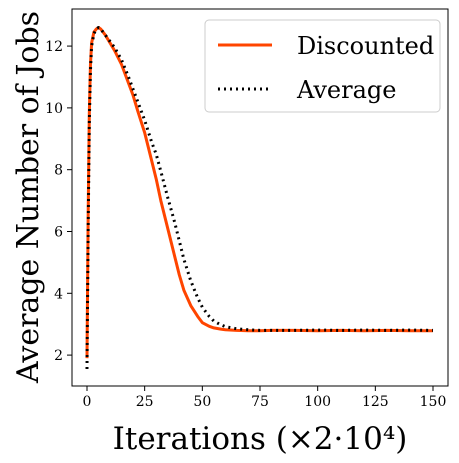  I want to click on x-tick-label-4: 100, so click(317, 402).